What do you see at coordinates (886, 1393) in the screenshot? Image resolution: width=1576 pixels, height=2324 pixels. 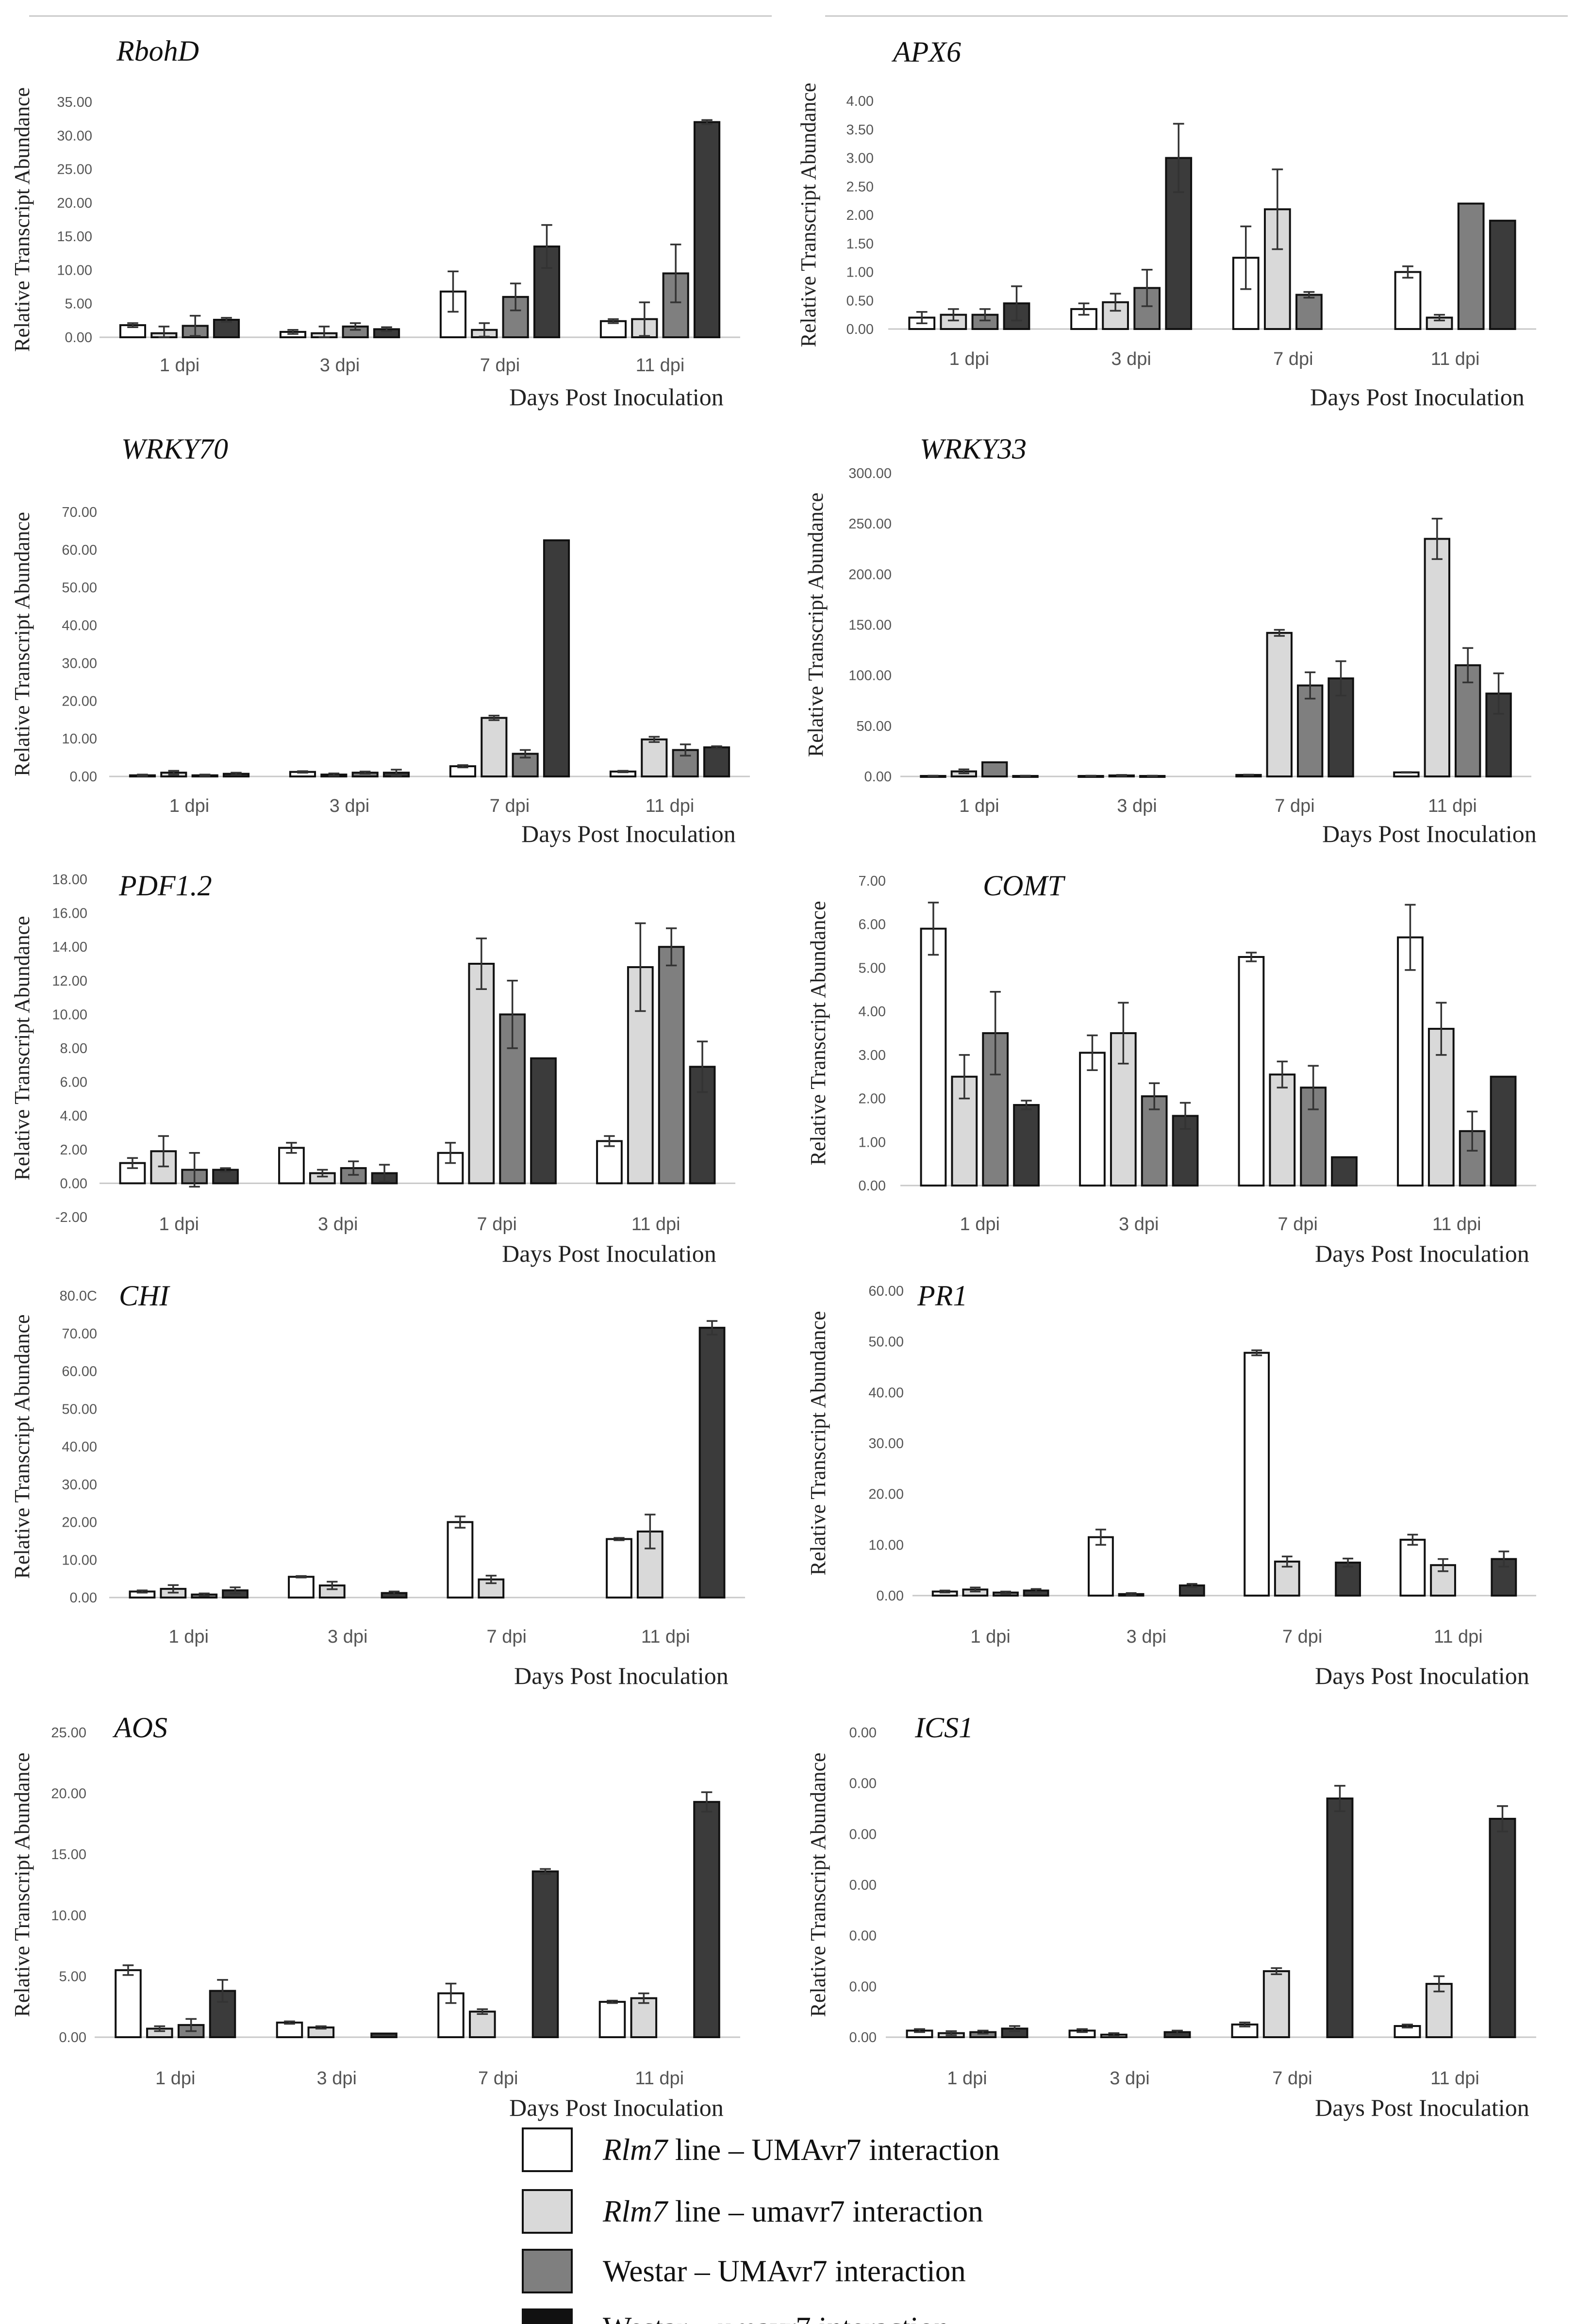 I see `y-tick-label: 40.00` at bounding box center [886, 1393].